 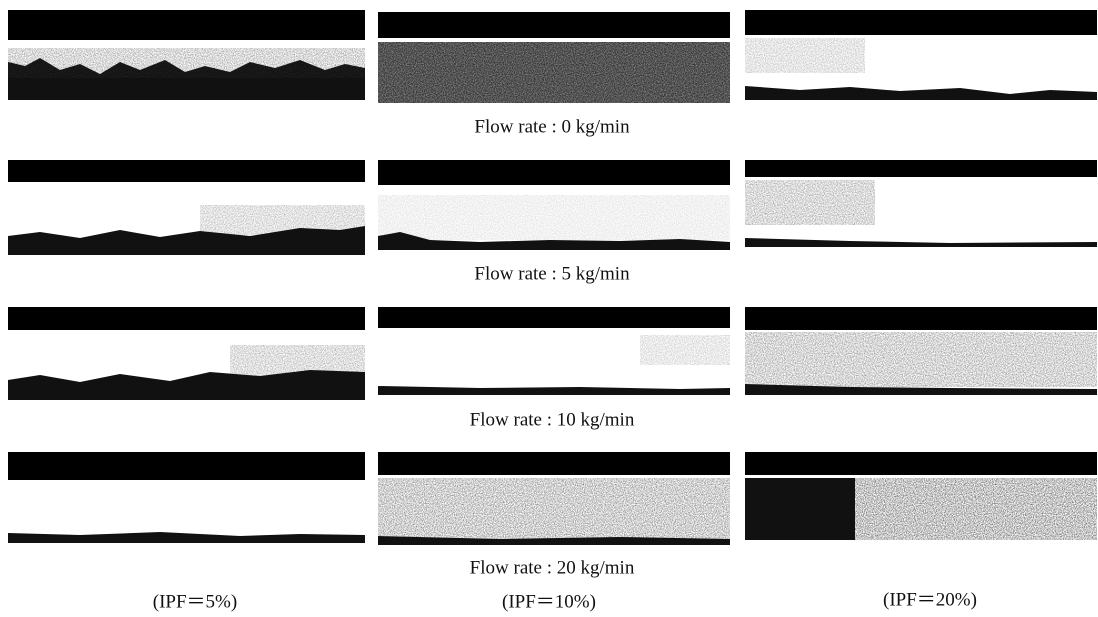 What do you see at coordinates (552, 419) in the screenshot?
I see `row-label: Flow rate : 10 kg/min` at bounding box center [552, 419].